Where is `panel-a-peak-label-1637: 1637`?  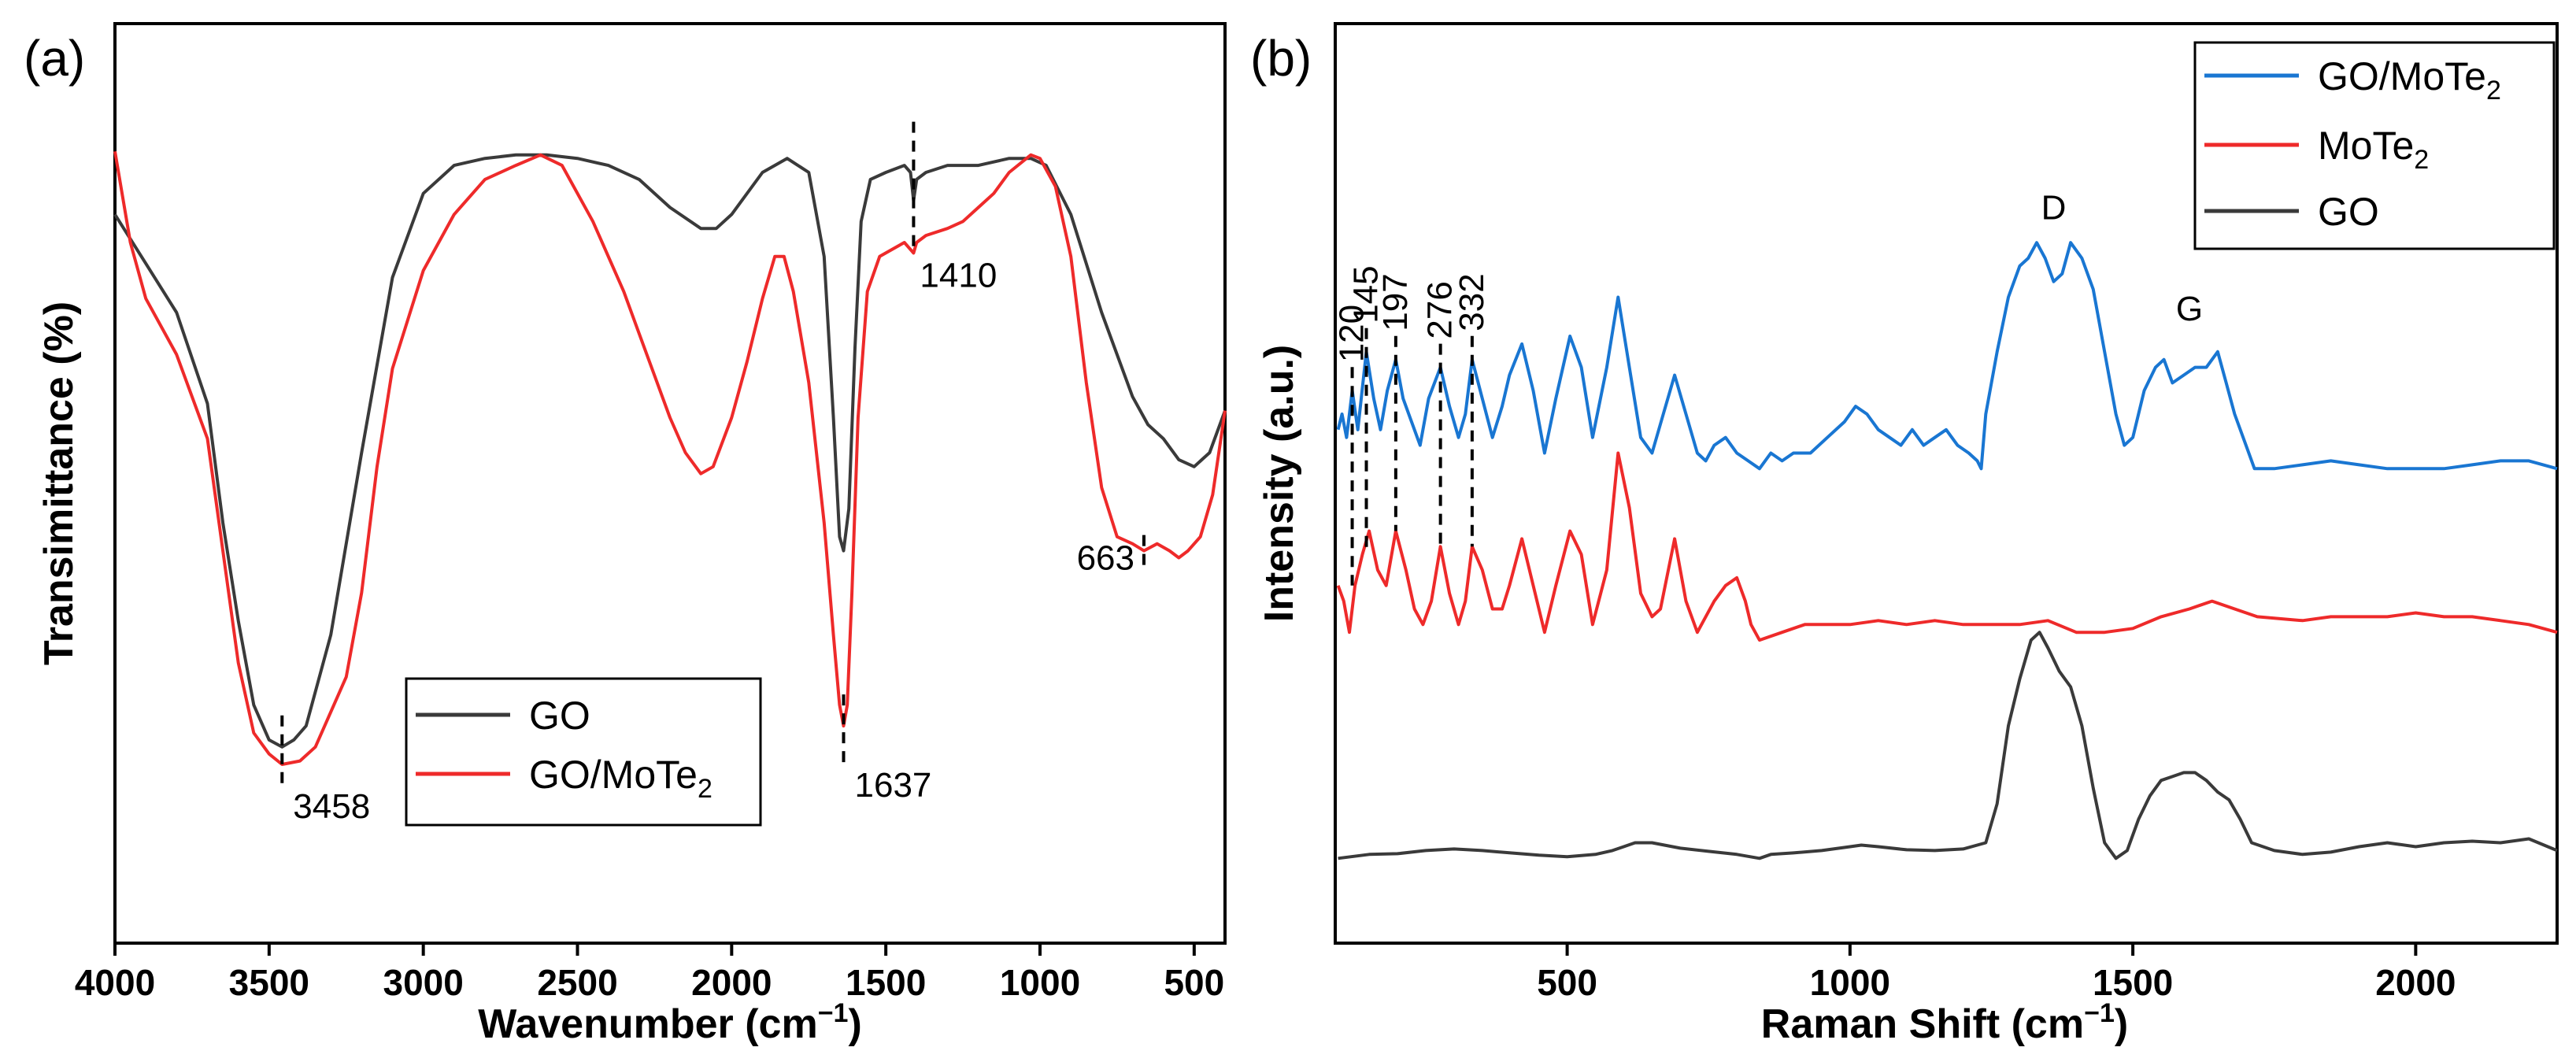 panel-a-peak-label-1637: 1637 is located at coordinates (893, 785).